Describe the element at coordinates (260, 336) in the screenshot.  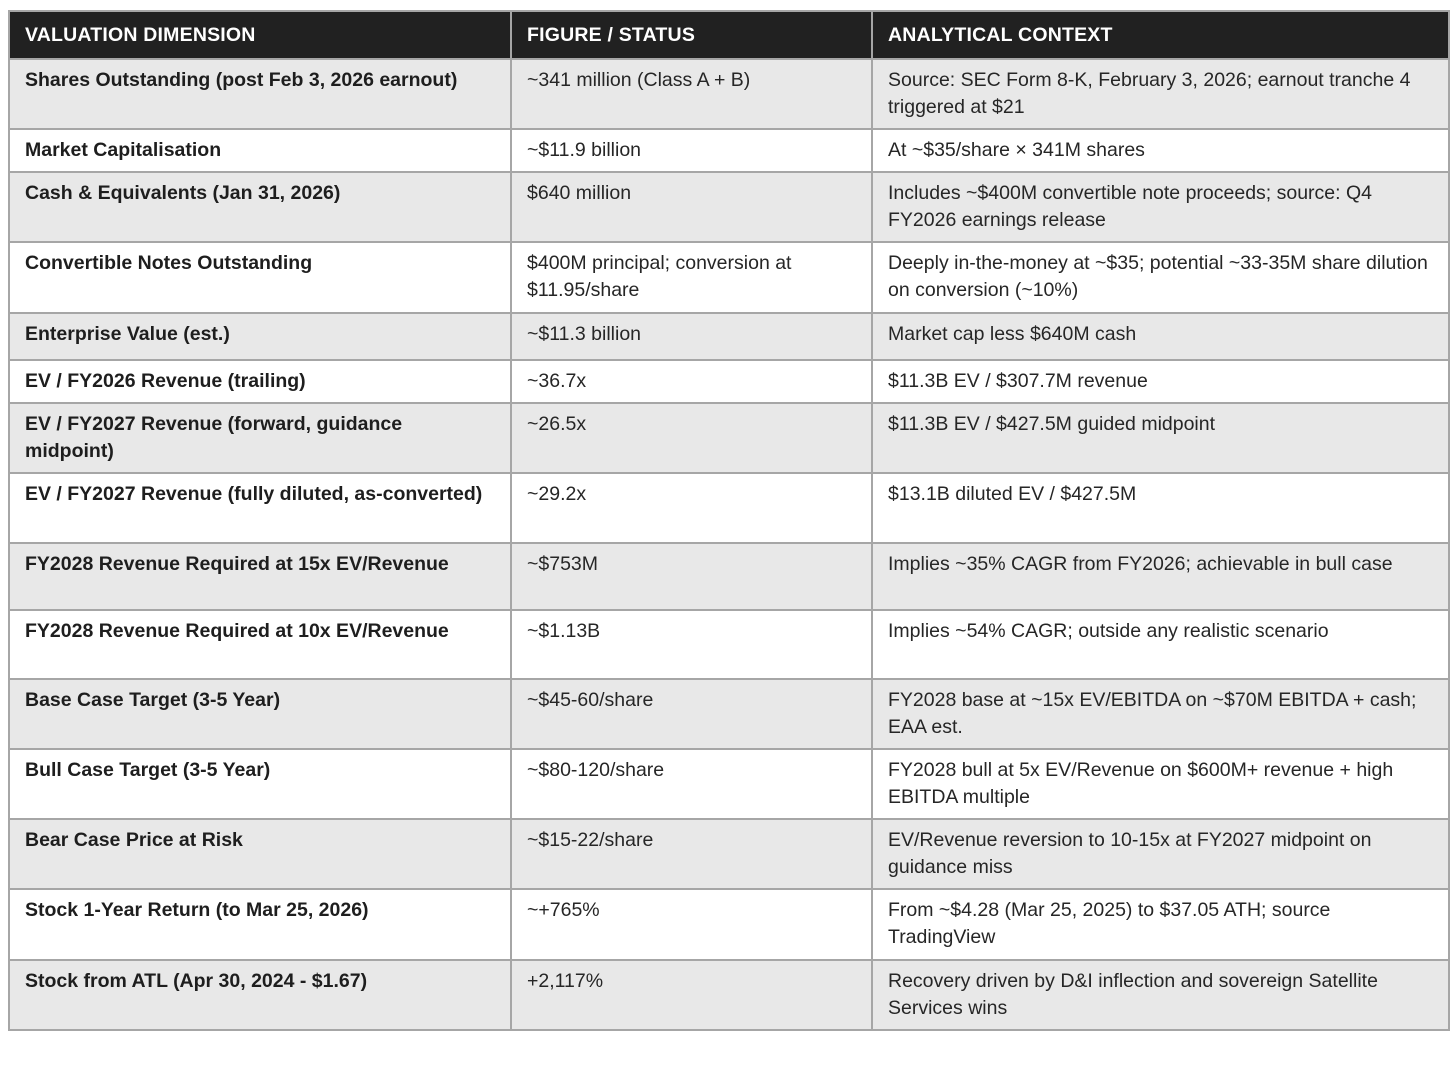
I see `dimension-cell: Enterprise Value (est.)` at that location.